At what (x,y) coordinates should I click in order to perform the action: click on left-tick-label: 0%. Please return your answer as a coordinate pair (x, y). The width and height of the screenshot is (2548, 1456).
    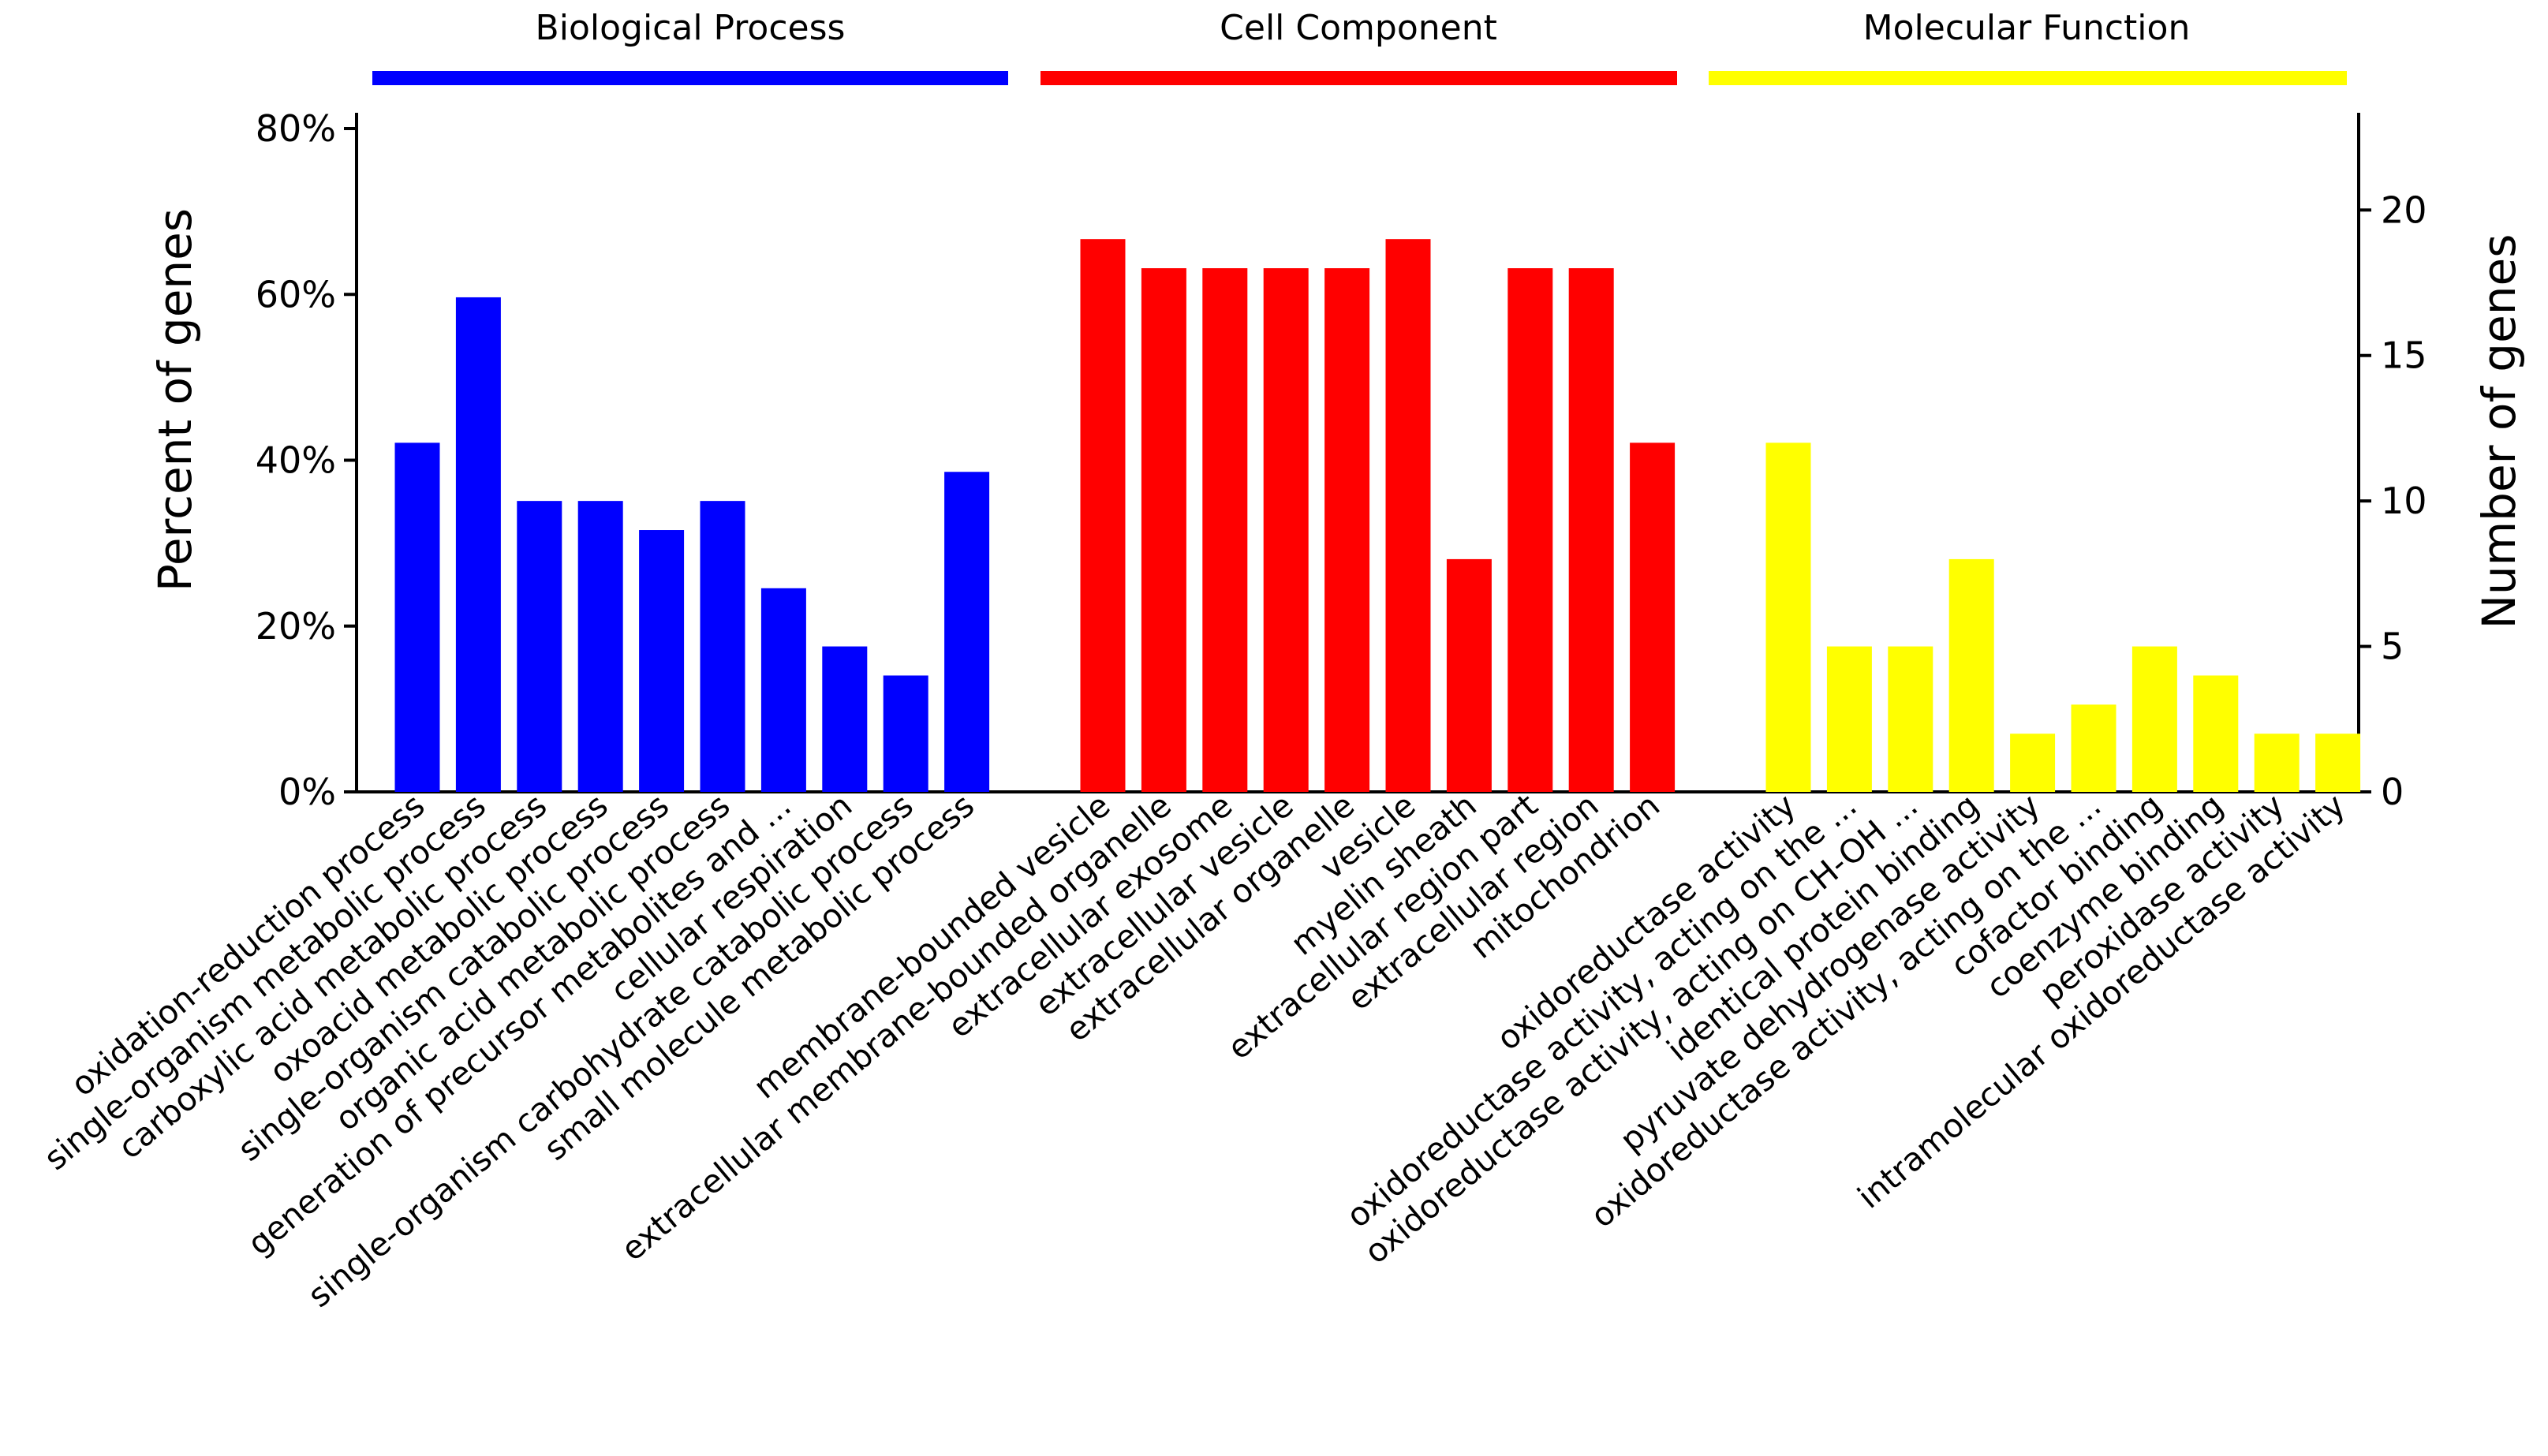
    Looking at the image, I should click on (307, 792).